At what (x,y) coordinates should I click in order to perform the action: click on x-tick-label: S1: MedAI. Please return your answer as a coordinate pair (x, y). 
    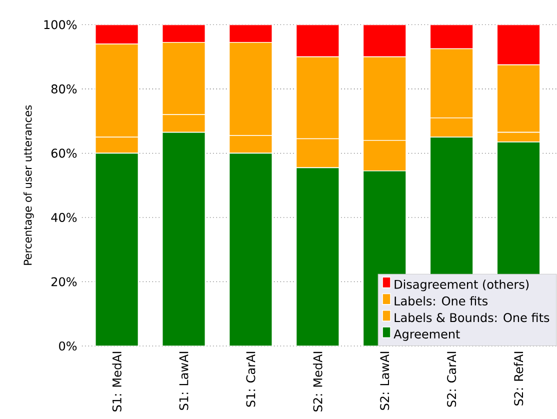
    Looking at the image, I should click on (117, 382).